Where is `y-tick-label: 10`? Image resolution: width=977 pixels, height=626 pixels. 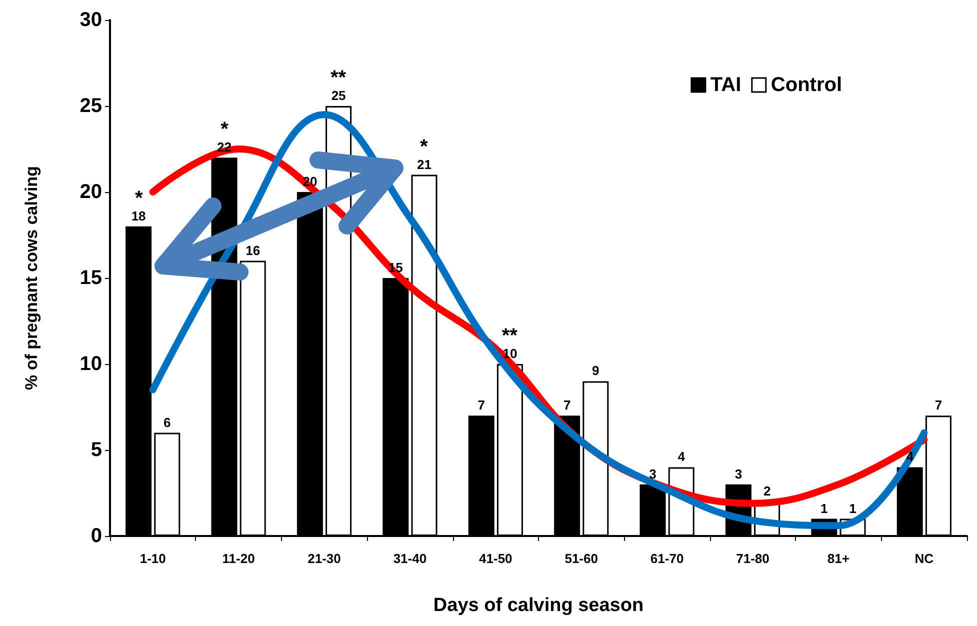 y-tick-label: 10 is located at coordinates (91, 364).